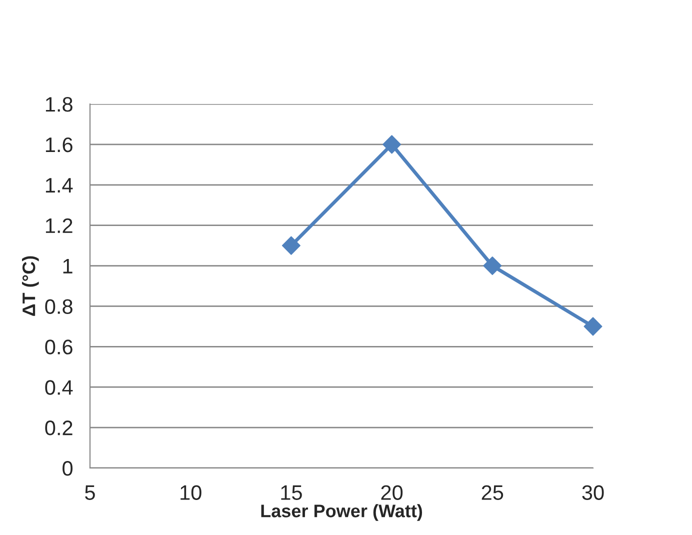 This screenshot has height=535, width=692. I want to click on y-tick-label: 1.8, so click(59, 104).